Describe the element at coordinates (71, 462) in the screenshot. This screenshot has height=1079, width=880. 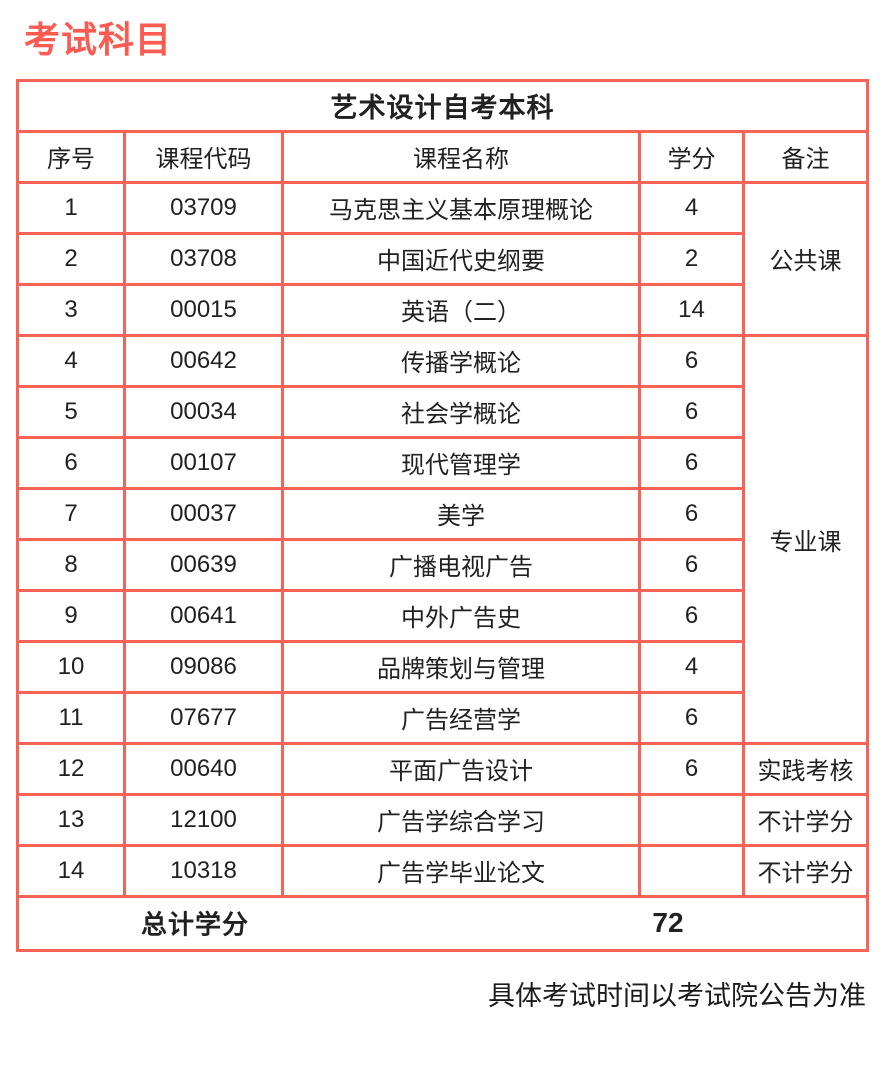
I see `cell-no: 6` at that location.